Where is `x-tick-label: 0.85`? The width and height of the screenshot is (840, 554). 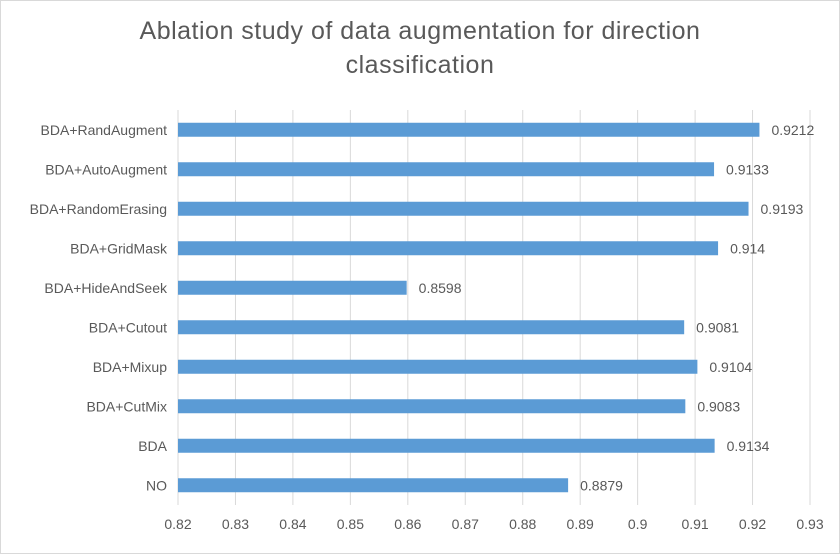
x-tick-label: 0.85 is located at coordinates (350, 524).